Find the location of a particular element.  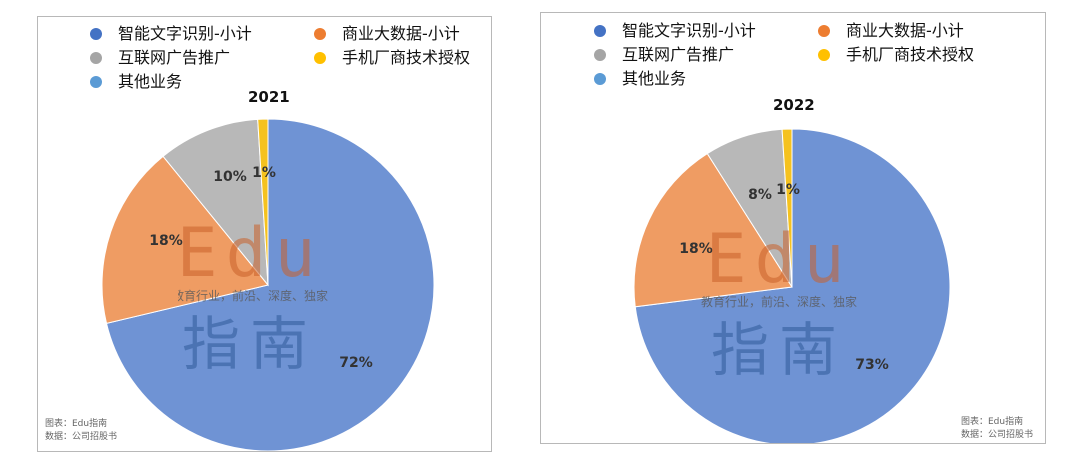

data-label: 10% is located at coordinates (230, 177).